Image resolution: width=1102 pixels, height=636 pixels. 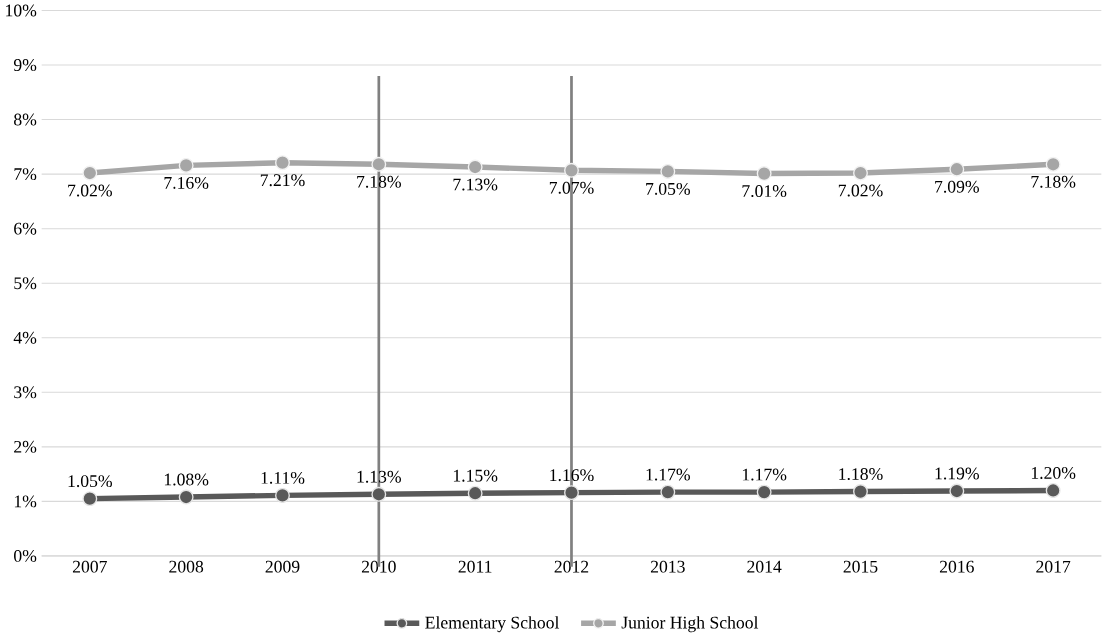 I want to click on data-label: 7.05%, so click(x=668, y=189).